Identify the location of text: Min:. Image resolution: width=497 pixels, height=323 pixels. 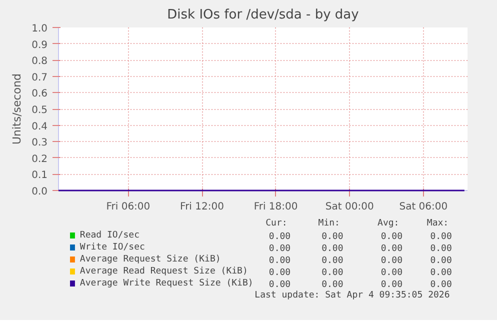
(329, 223).